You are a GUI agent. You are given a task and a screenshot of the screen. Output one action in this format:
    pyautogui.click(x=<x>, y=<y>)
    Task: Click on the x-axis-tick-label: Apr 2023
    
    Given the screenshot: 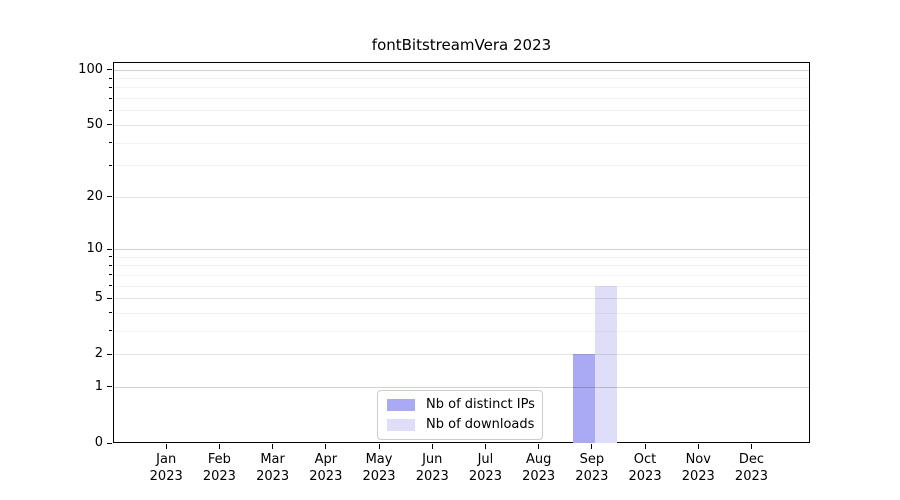 What is the action you would take?
    pyautogui.click(x=326, y=468)
    